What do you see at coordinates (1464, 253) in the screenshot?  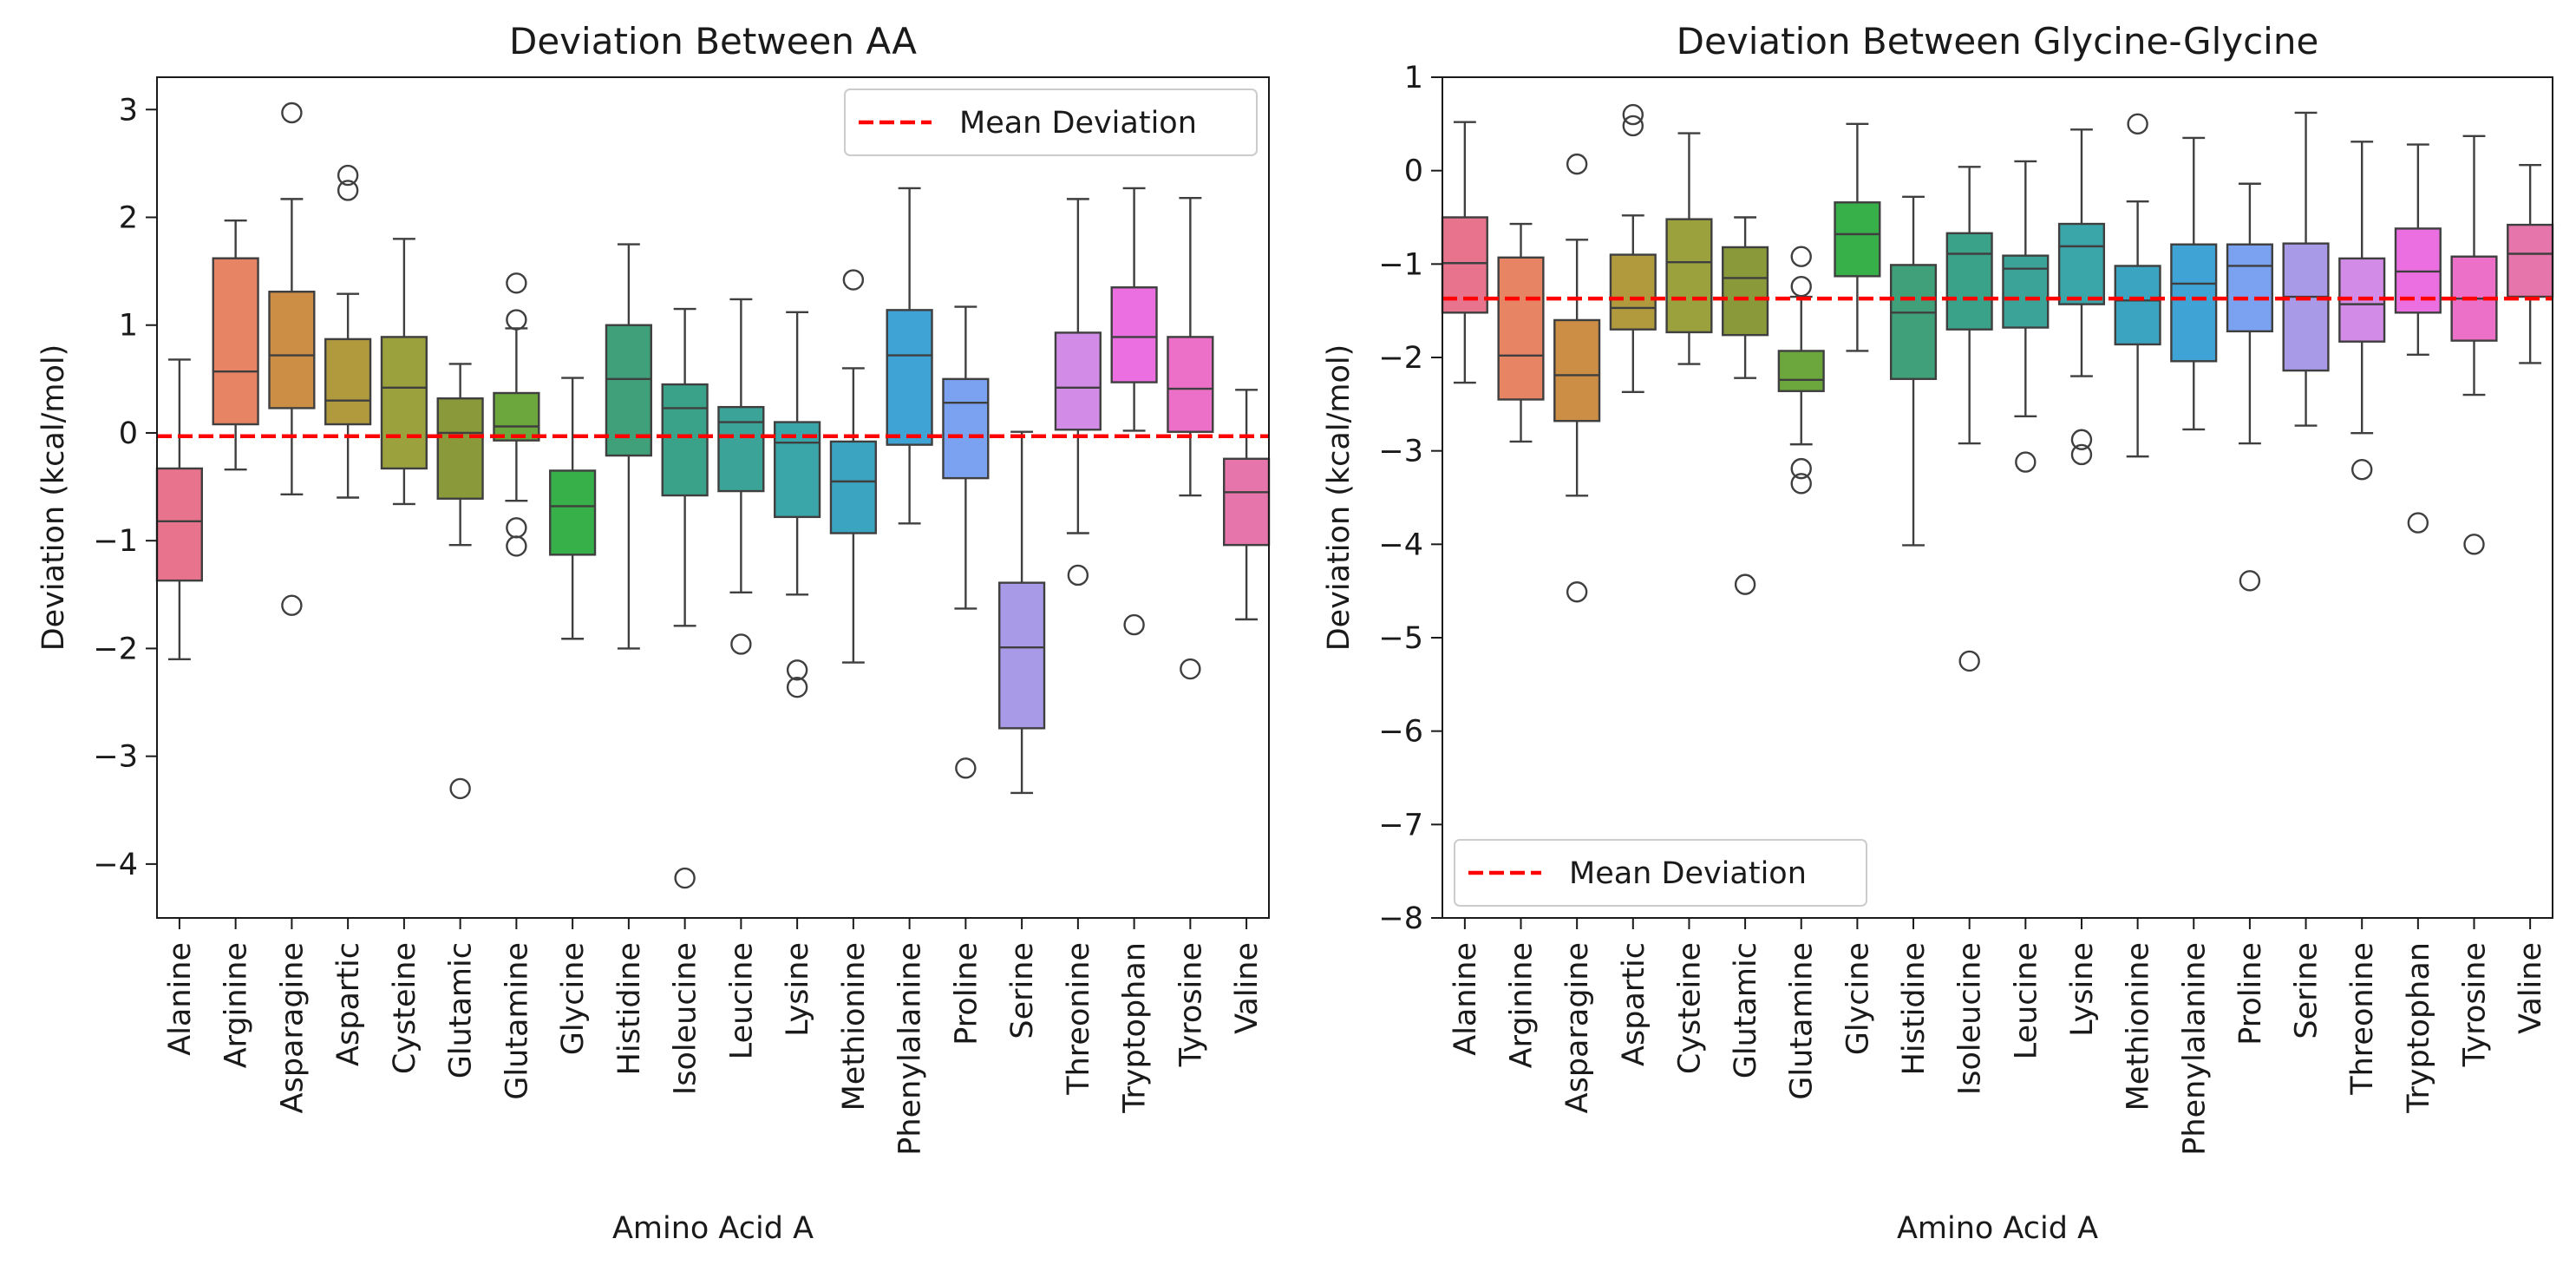 I see `box-alanine` at bounding box center [1464, 253].